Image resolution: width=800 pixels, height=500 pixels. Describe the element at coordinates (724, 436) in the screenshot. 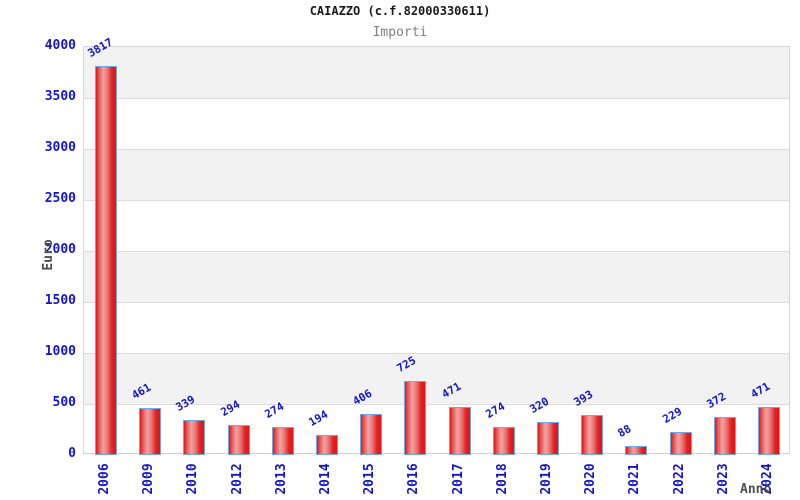

I see `bar-2023` at that location.